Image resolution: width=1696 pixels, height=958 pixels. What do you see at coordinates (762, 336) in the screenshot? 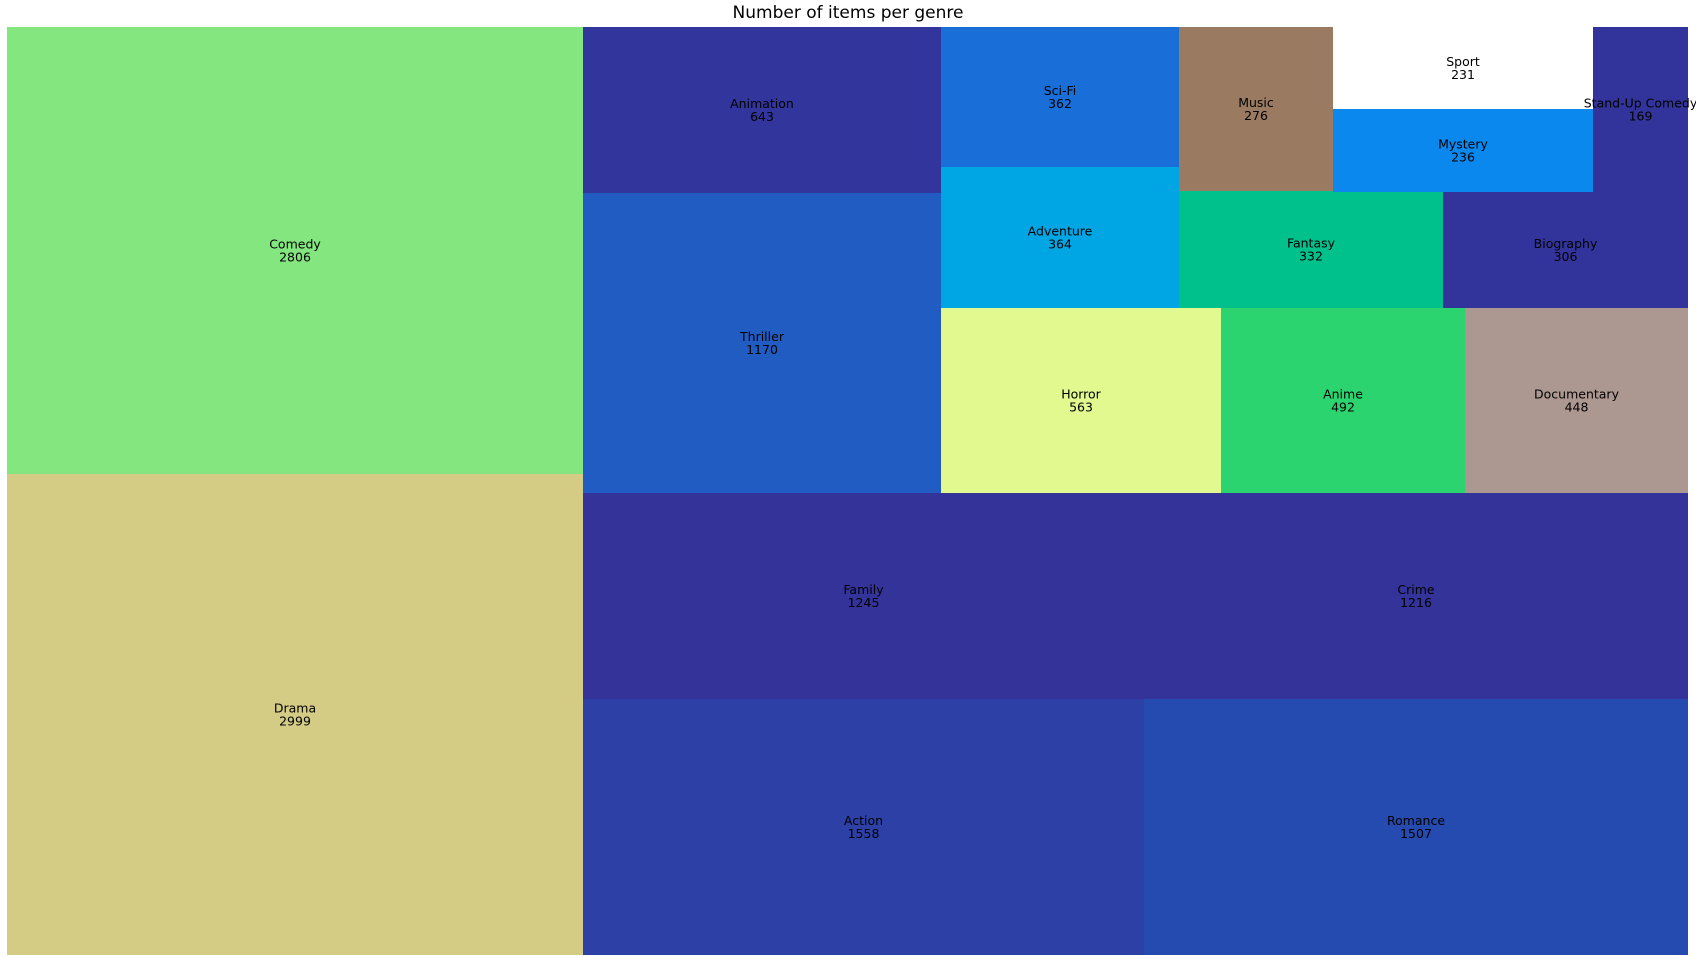
I see `tile-label-thriller: Thriller` at bounding box center [762, 336].